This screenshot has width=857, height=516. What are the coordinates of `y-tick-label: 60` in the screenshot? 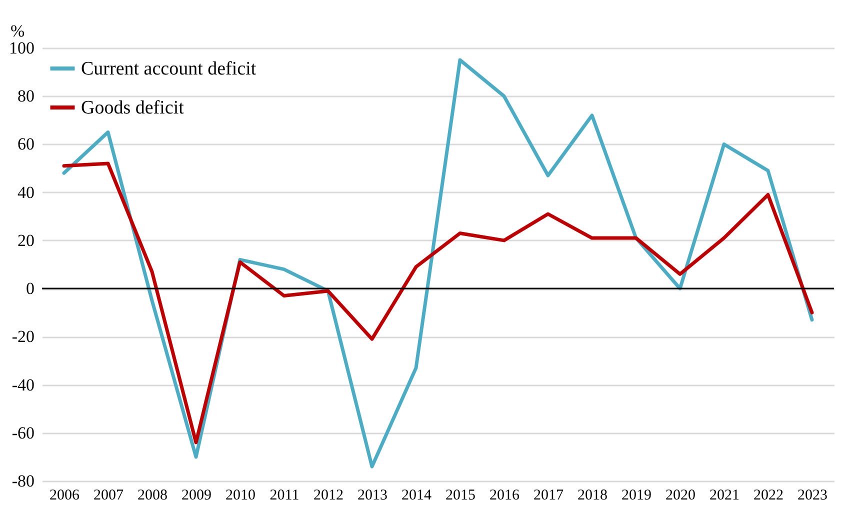 It's located at (26, 144).